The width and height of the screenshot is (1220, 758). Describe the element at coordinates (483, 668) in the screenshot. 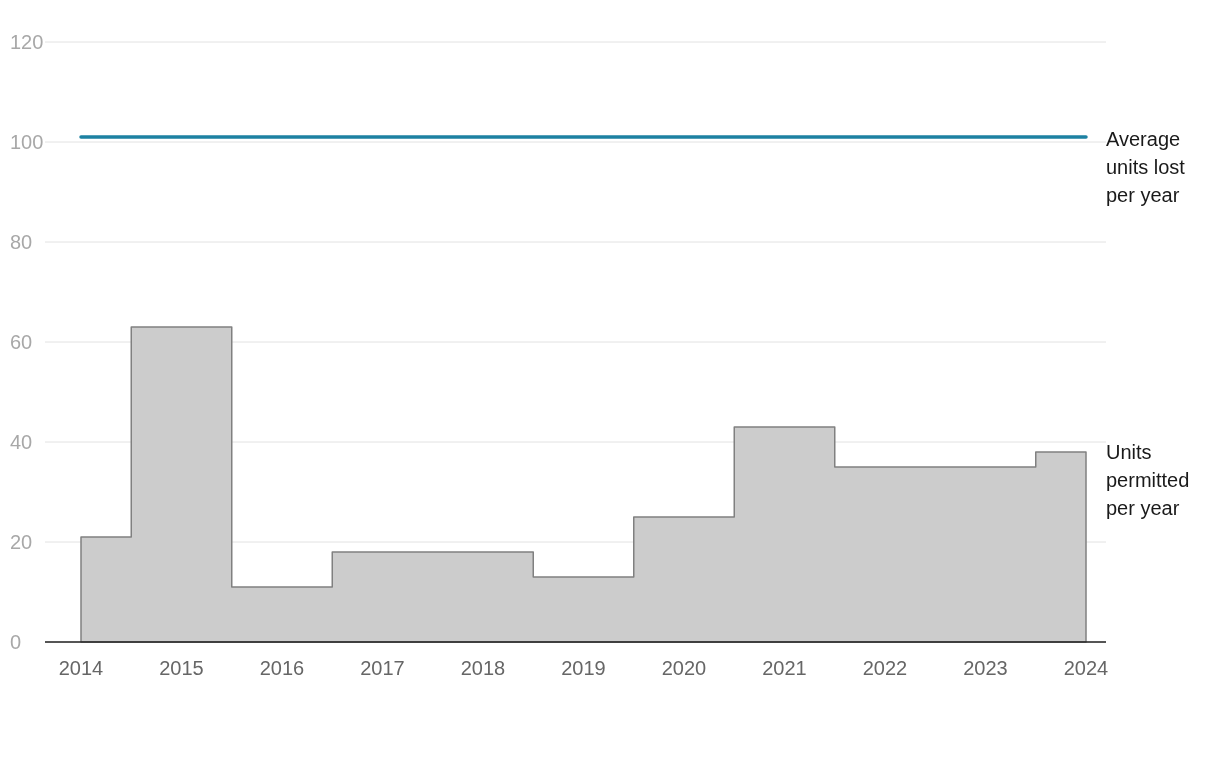

I see `x-tick-label: 2018` at that location.